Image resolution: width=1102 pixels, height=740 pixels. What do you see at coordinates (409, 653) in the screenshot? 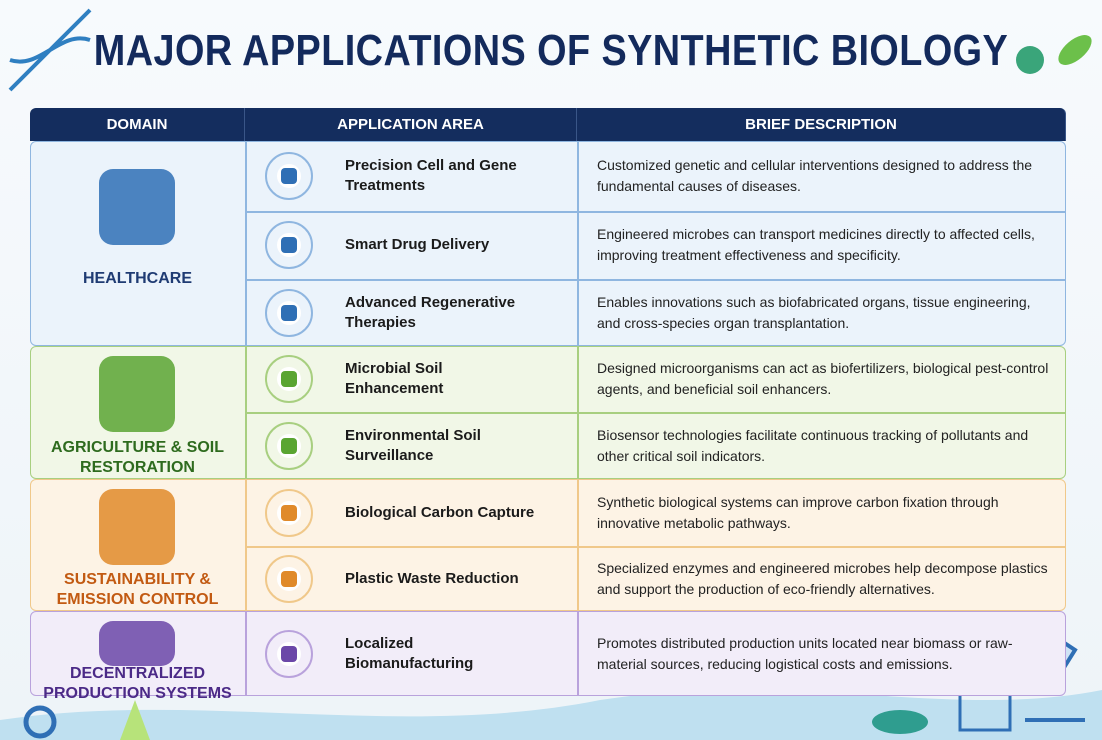
I see `application: Localized Biomanufacturing` at bounding box center [409, 653].